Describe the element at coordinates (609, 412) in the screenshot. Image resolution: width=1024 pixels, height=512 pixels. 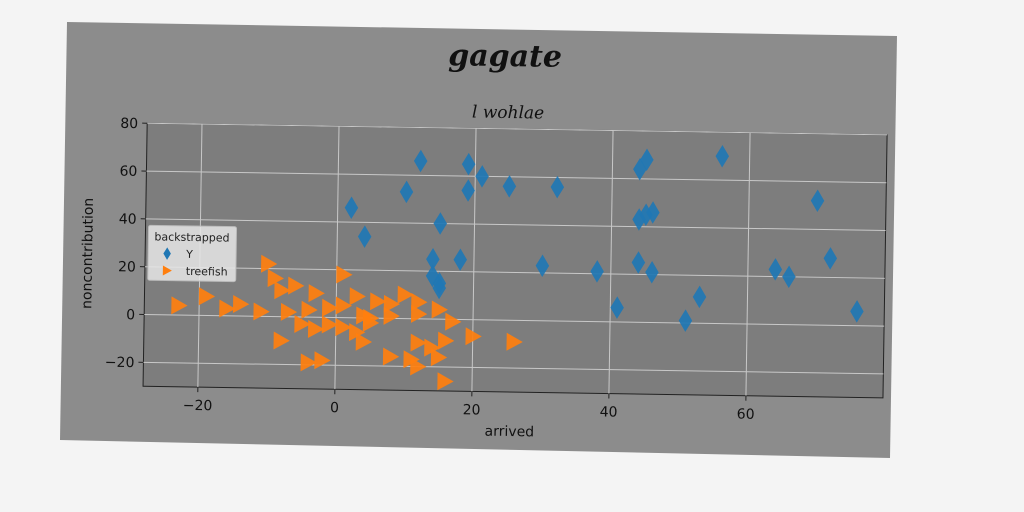
I see `x-tick-label: 40` at that location.